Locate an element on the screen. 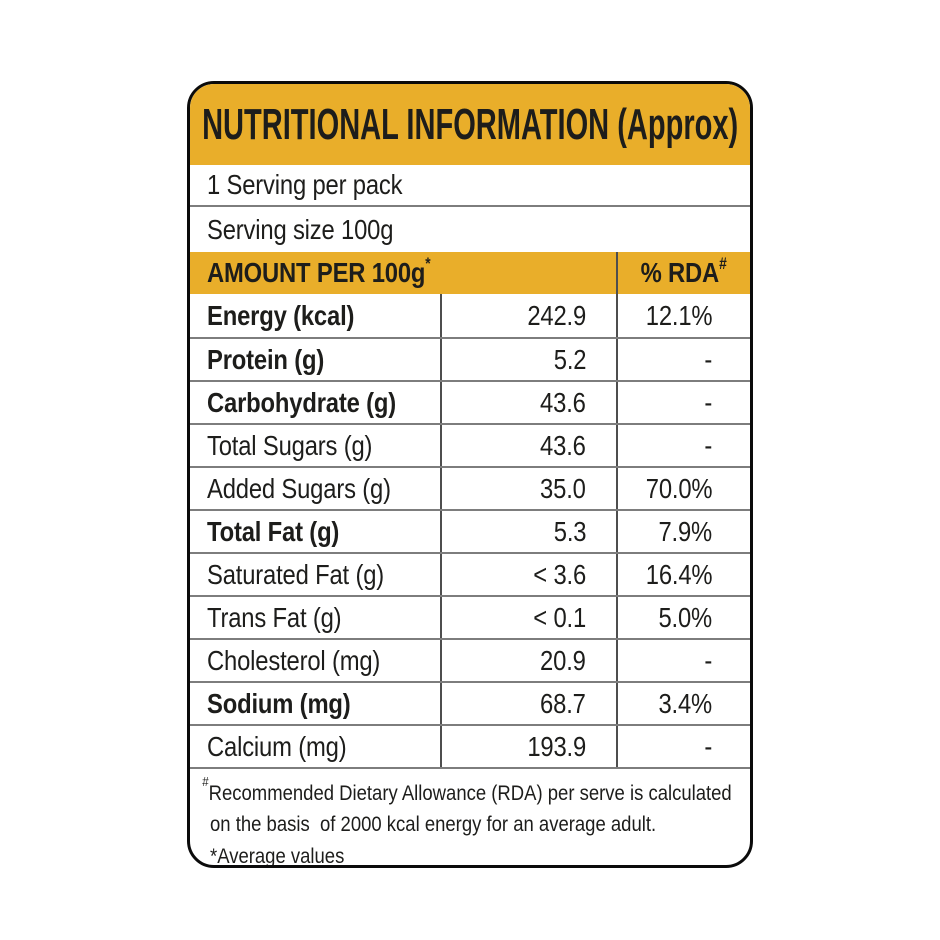 This screenshot has height=940, width=940. nutrient-name: Trans Fat (g) is located at coordinates (274, 617).